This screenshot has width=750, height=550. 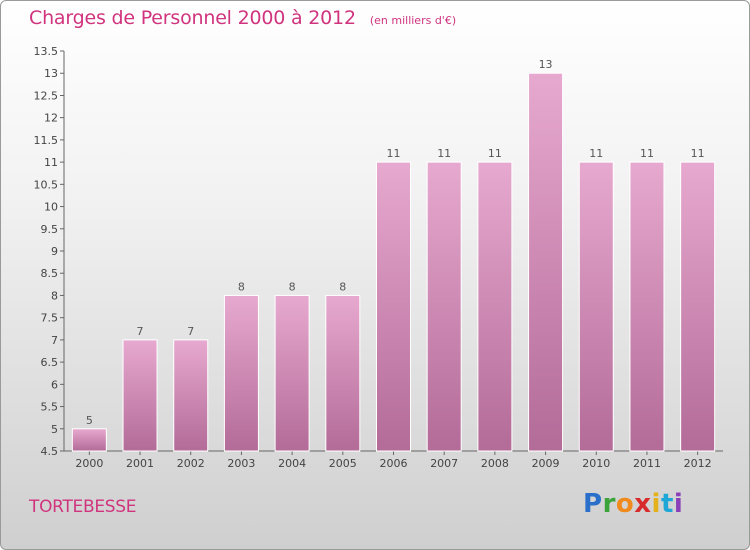 What do you see at coordinates (54, 340) in the screenshot?
I see `y-tick-label: 7` at bounding box center [54, 340].